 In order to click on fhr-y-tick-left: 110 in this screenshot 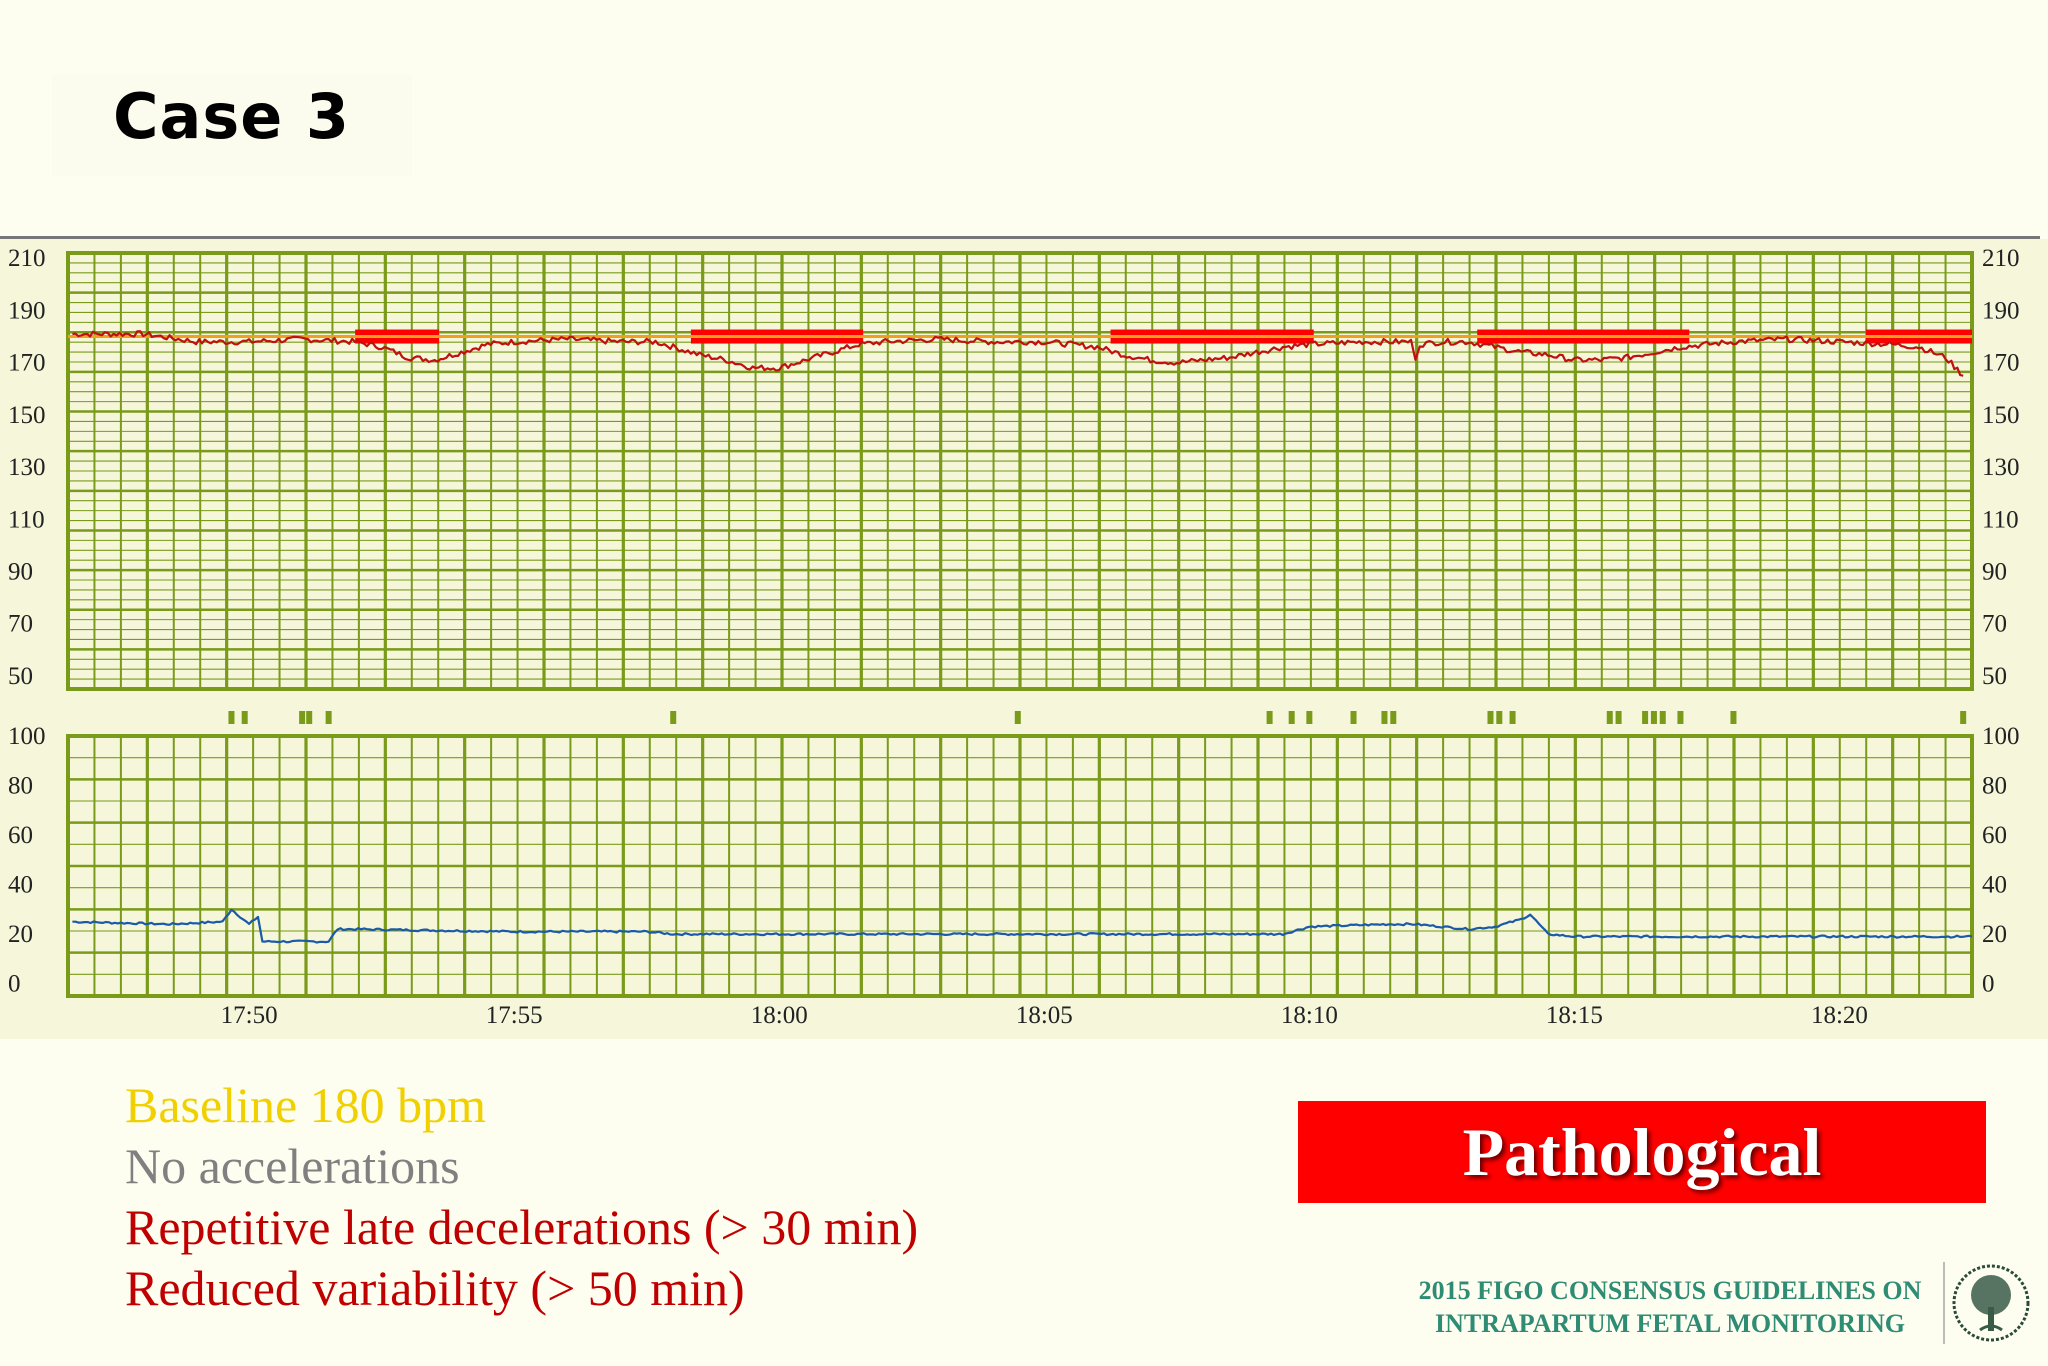, I will do `click(26, 519)`.